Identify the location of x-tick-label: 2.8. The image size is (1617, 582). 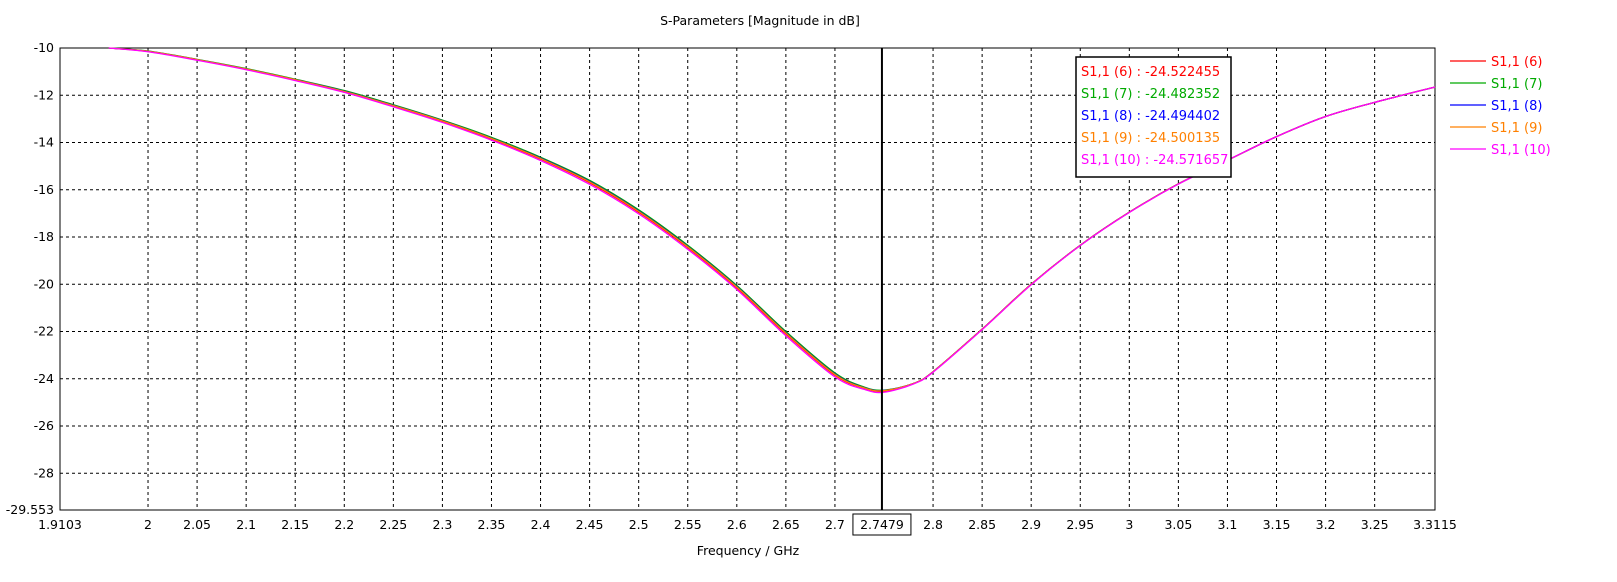
(933, 524).